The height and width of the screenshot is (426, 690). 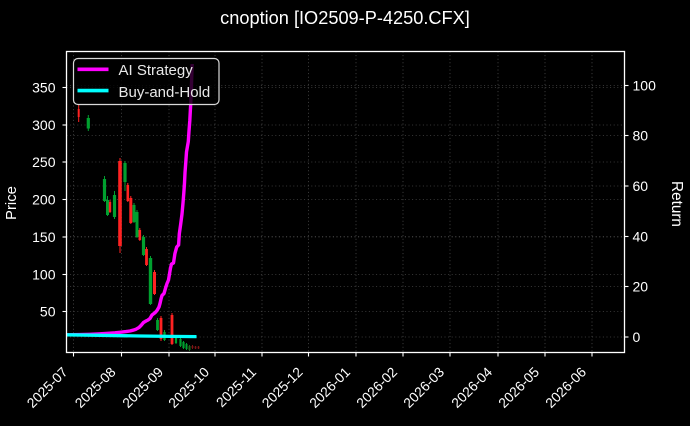 What do you see at coordinates (676, 204) in the screenshot?
I see `svg-text: Return` at bounding box center [676, 204].